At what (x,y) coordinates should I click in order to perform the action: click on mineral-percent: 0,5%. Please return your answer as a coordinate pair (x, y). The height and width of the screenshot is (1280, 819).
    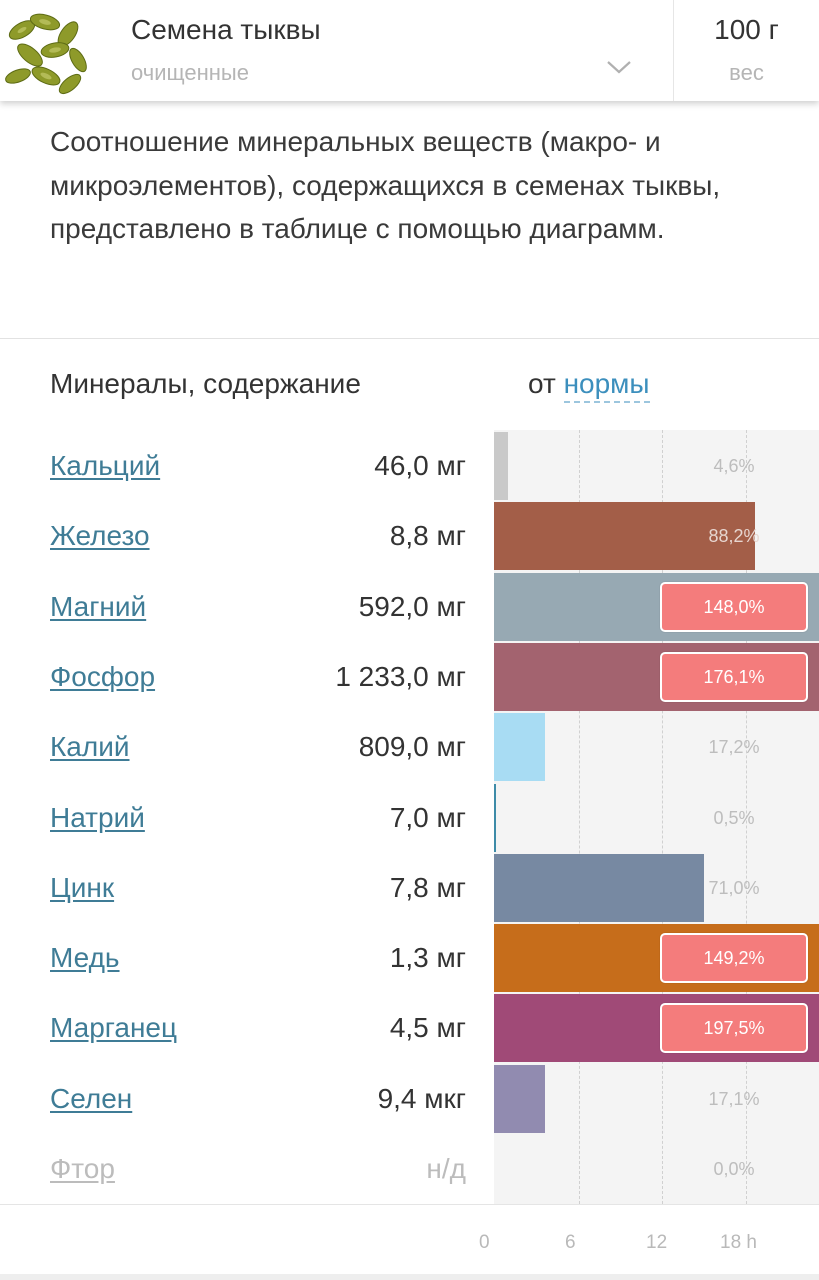
    Looking at the image, I should click on (734, 817).